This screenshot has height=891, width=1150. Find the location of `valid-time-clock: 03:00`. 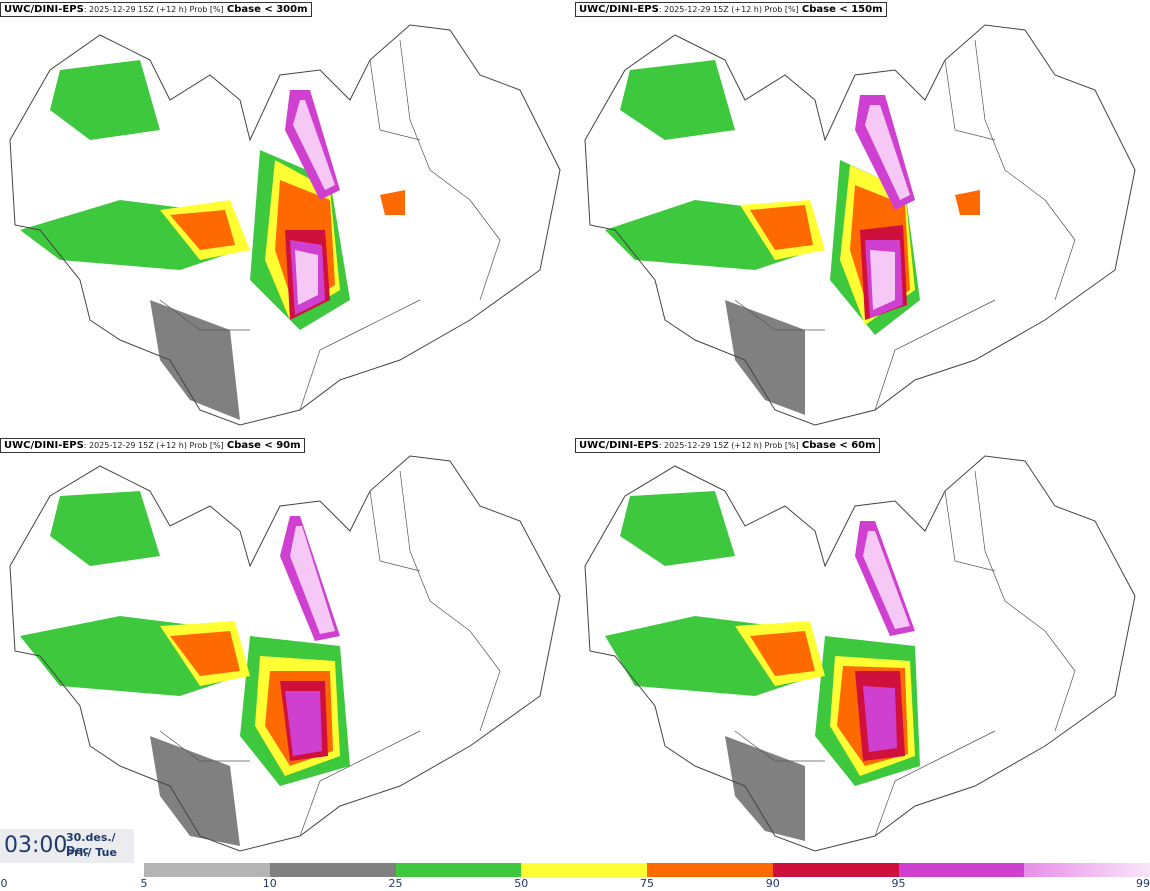

valid-time-clock: 03:00 is located at coordinates (36, 845).